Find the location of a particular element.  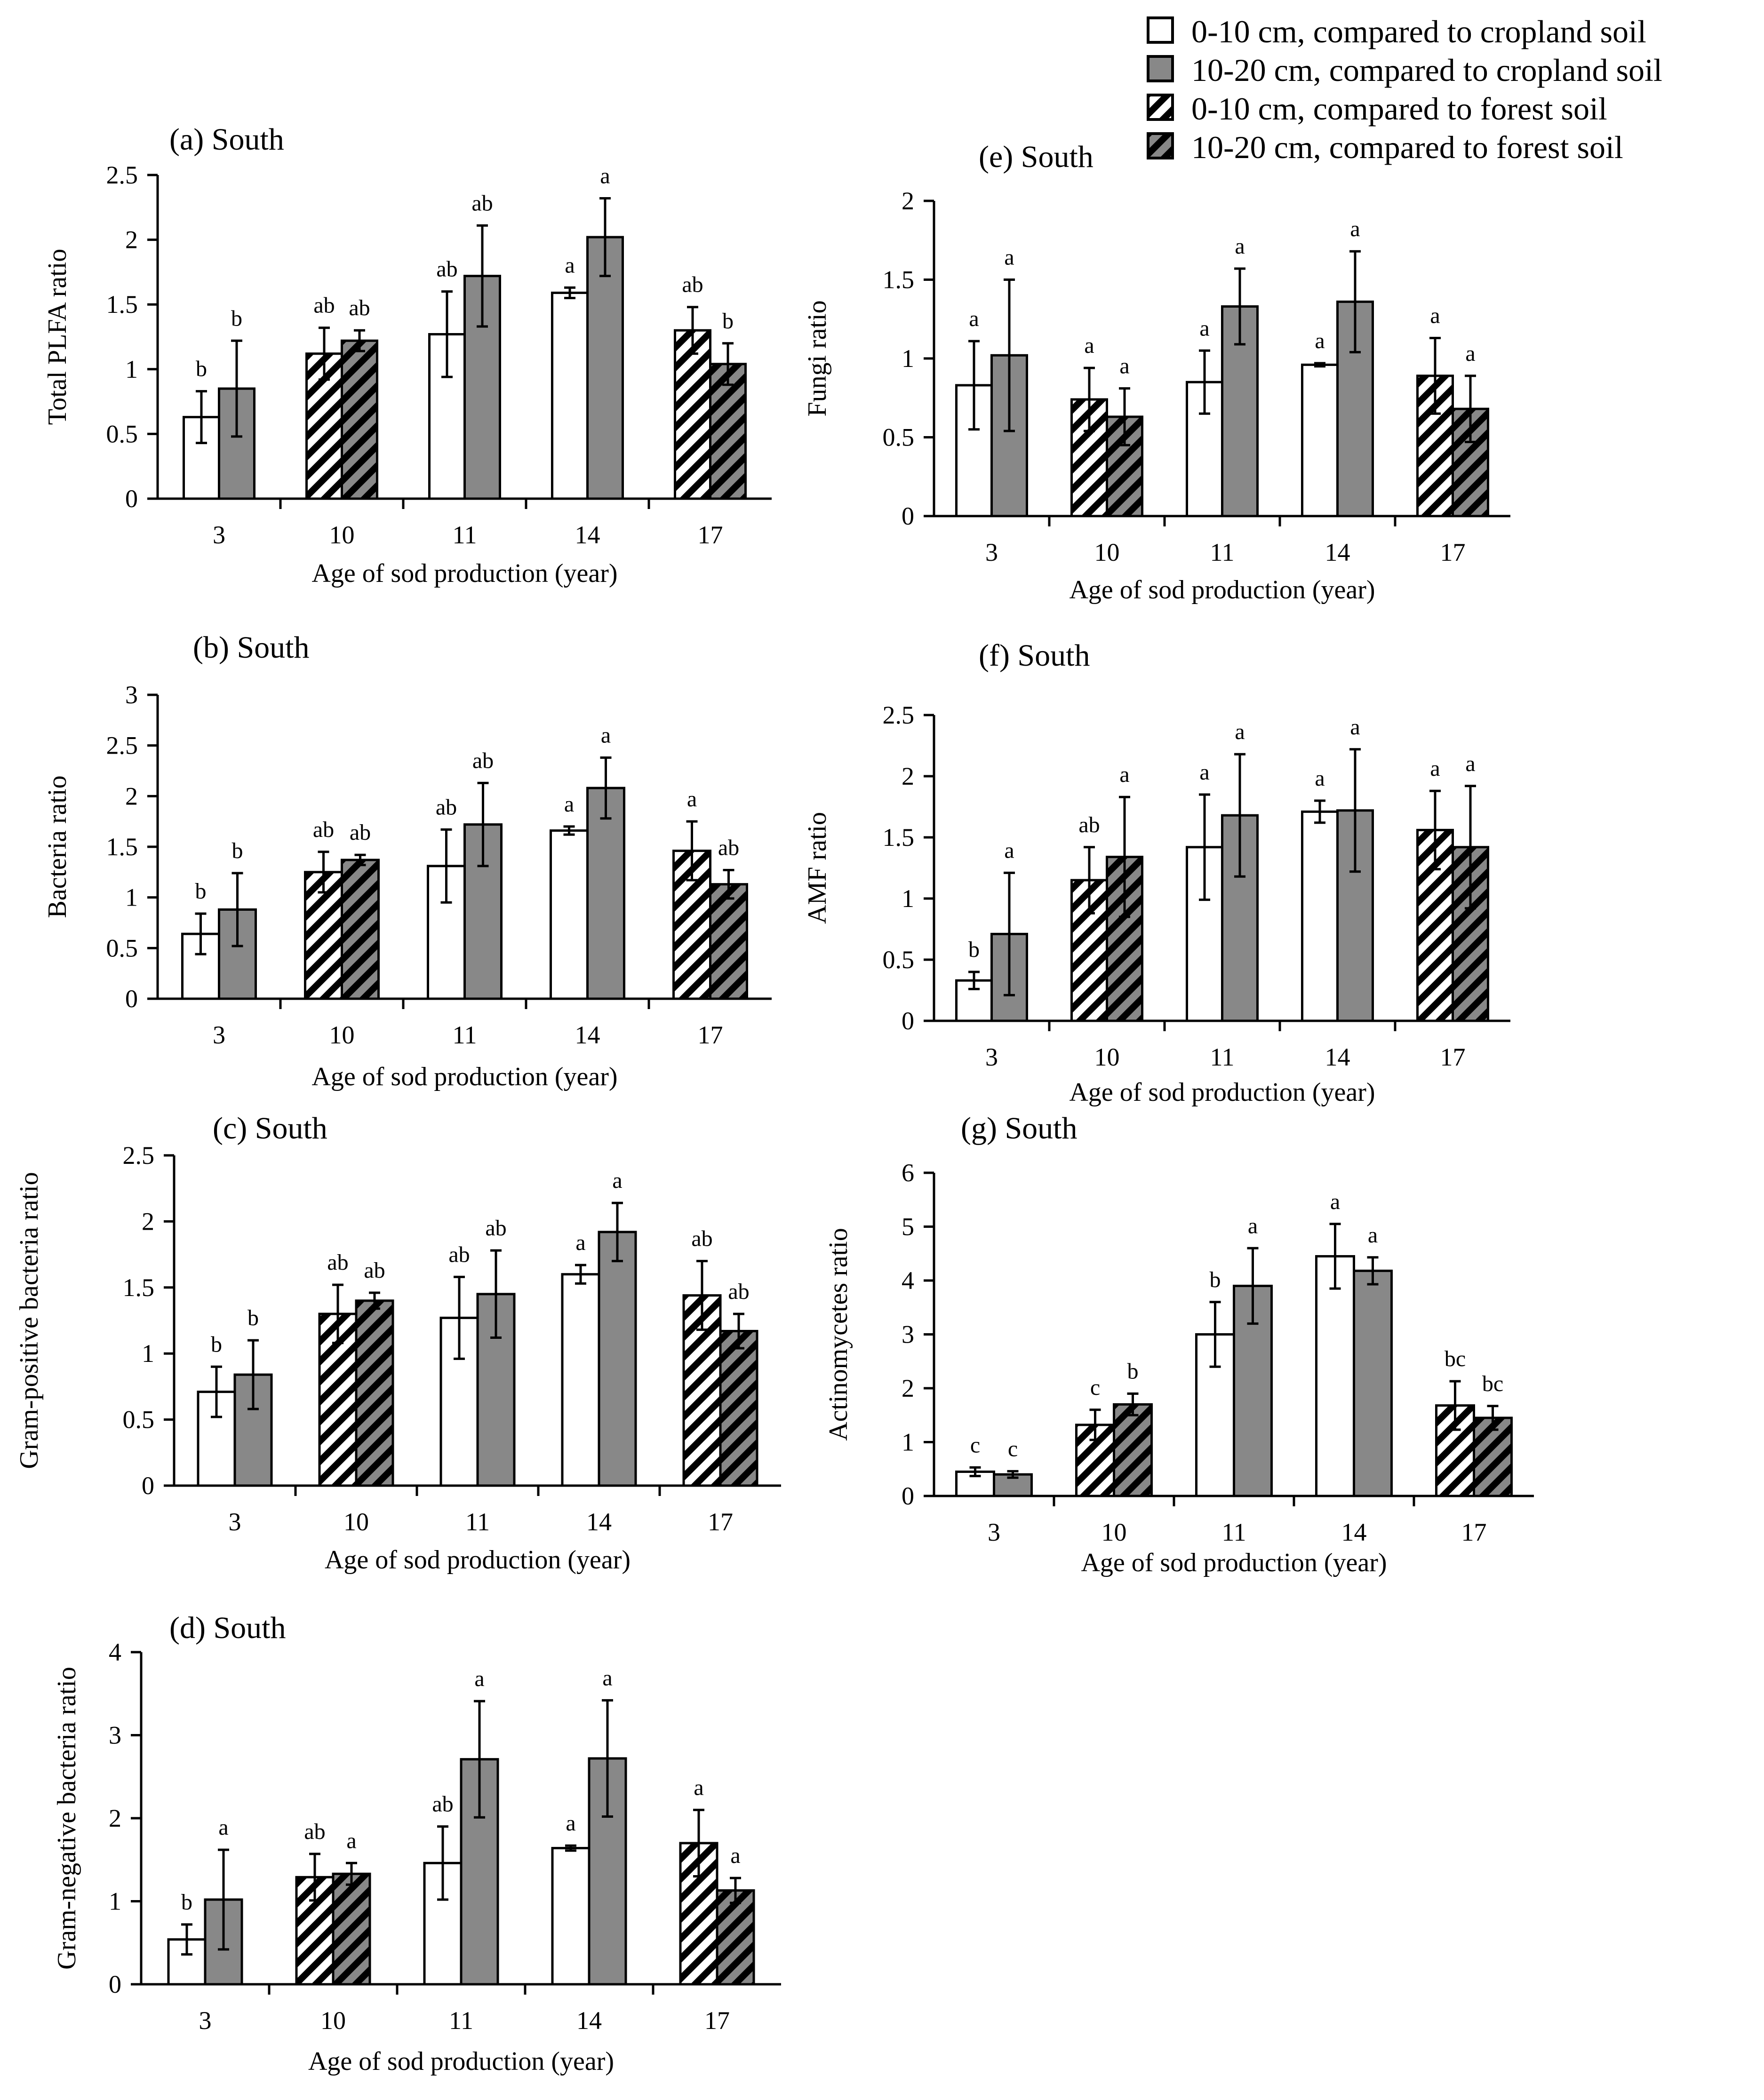

y-tick-label: 2.5 is located at coordinates (899, 715).